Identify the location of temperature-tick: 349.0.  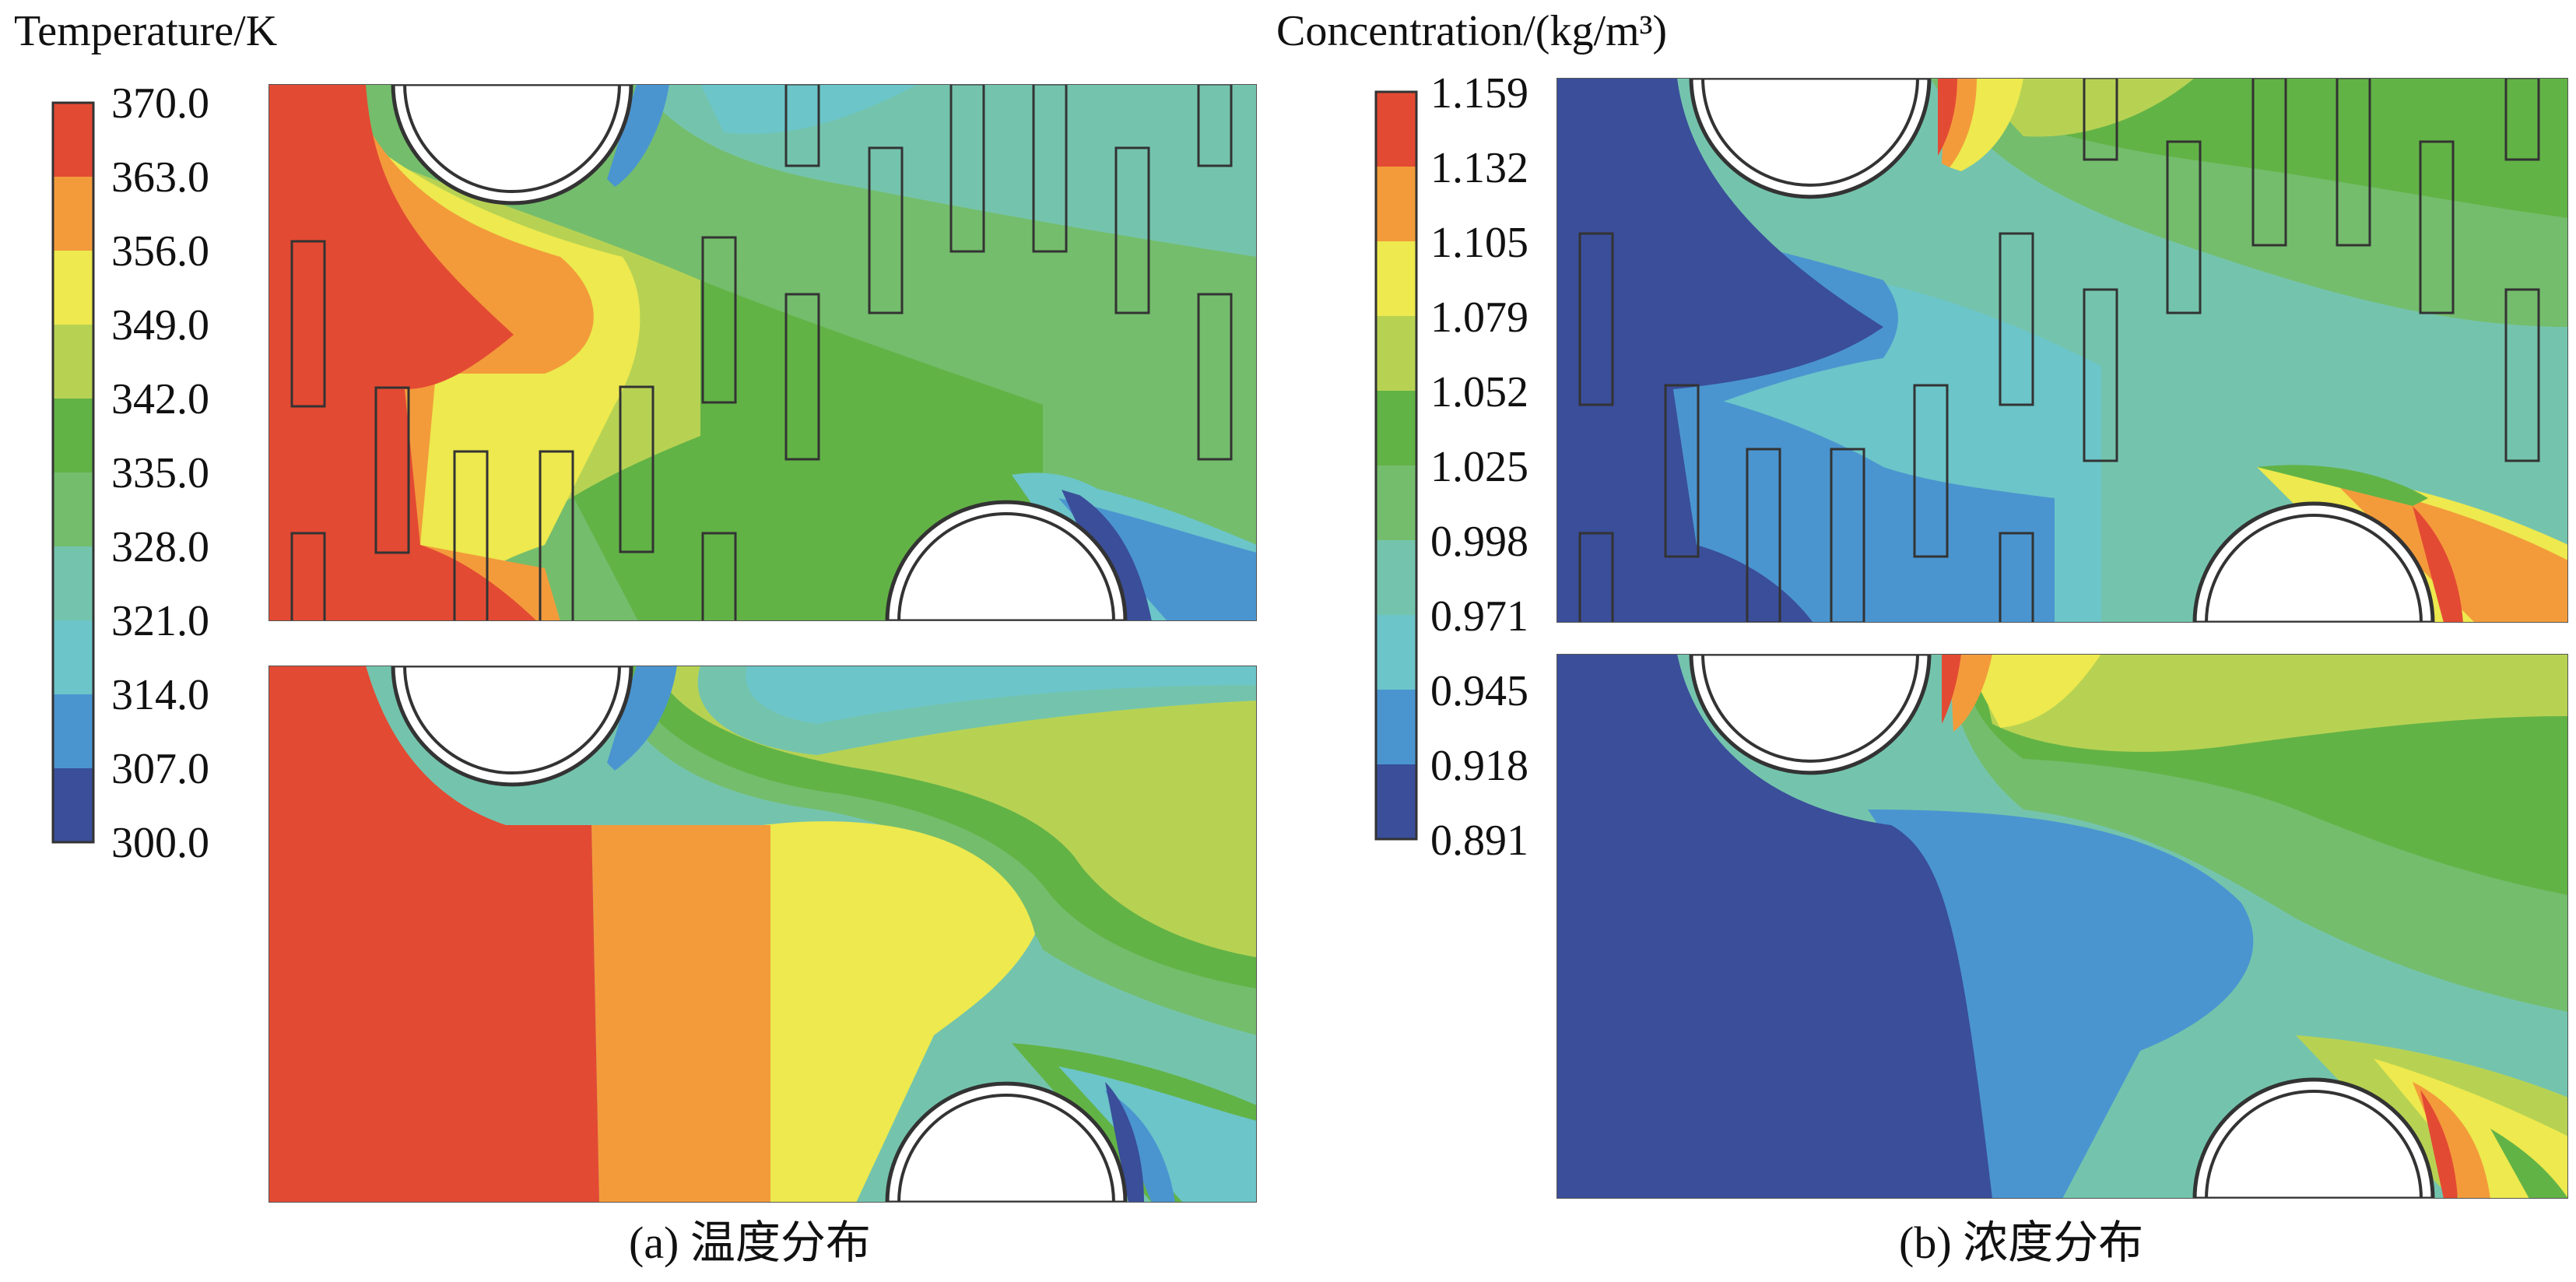
(160, 325).